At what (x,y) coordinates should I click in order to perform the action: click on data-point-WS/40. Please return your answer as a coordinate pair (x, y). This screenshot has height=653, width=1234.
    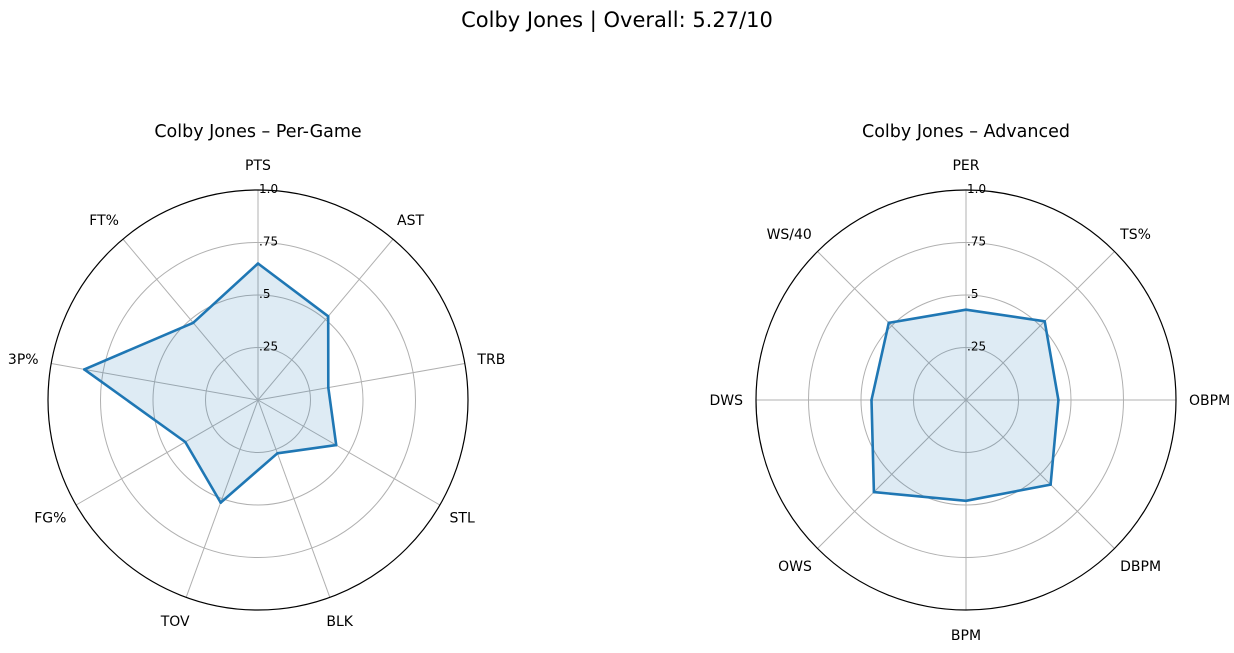
    Looking at the image, I should click on (889, 323).